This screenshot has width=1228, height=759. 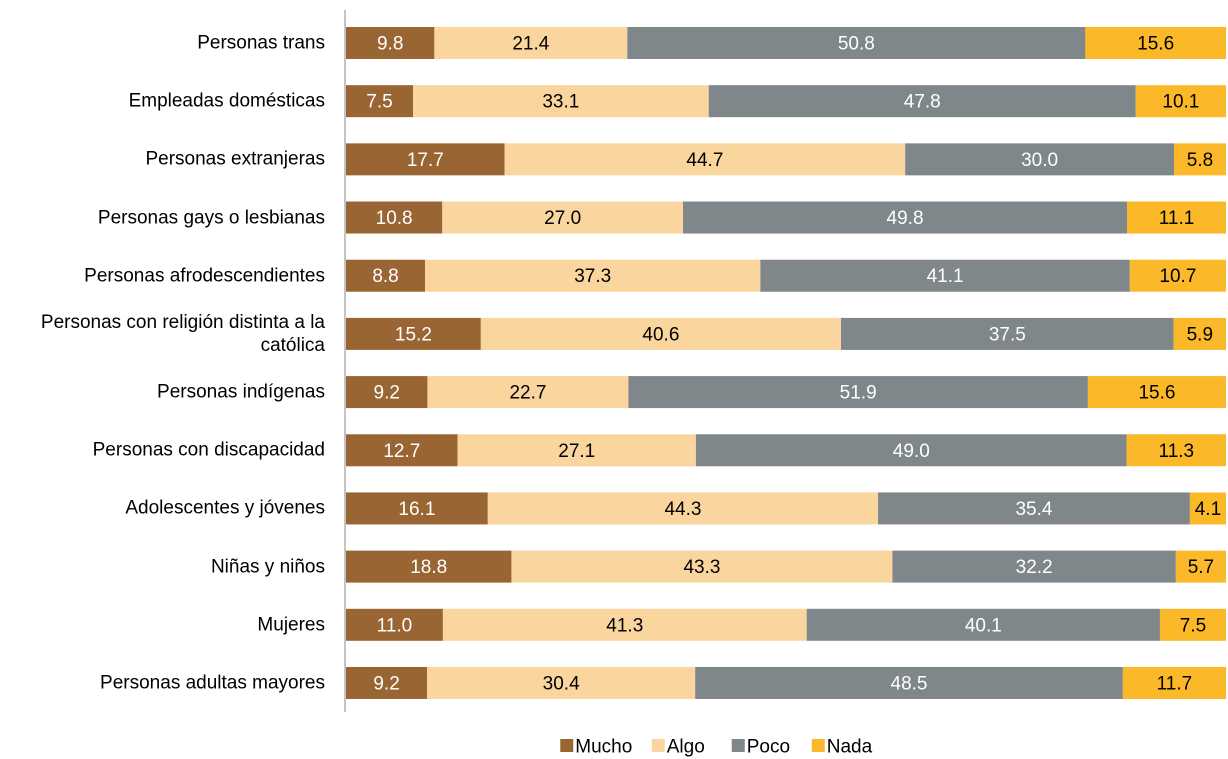 I want to click on data-label: 10.8, so click(x=394, y=218).